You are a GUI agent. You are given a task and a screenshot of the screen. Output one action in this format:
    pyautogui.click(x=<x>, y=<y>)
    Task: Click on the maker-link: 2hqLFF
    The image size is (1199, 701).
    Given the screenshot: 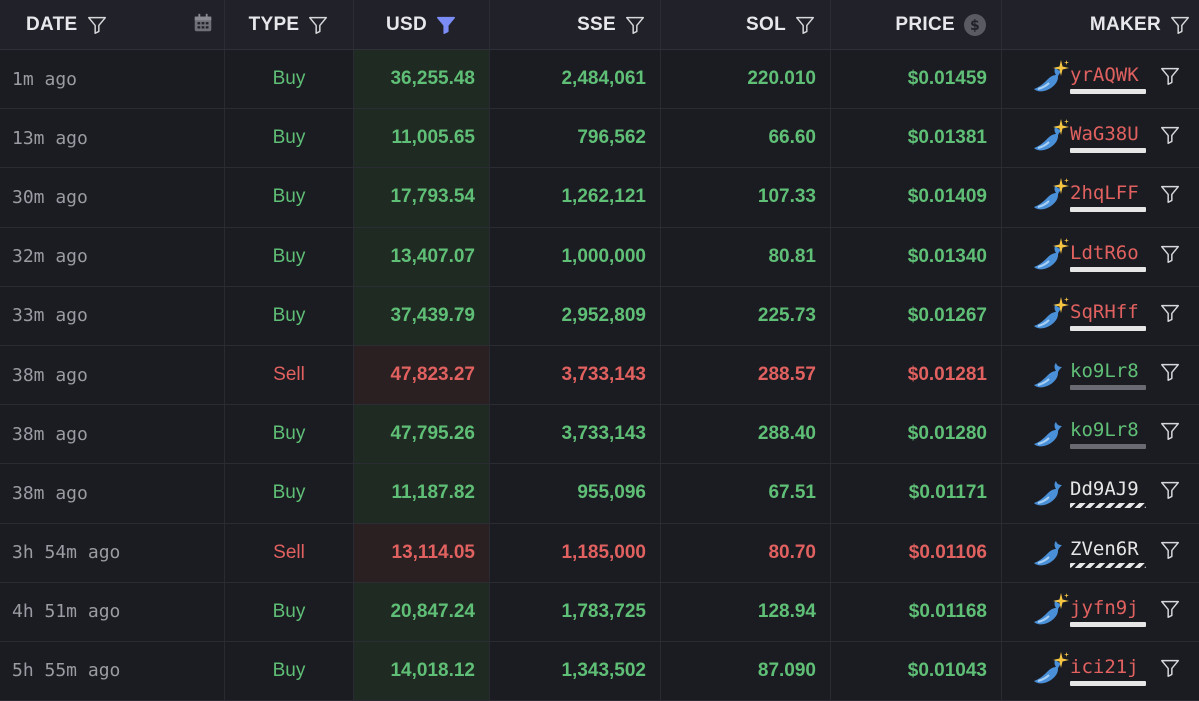 What is the action you would take?
    pyautogui.click(x=1108, y=197)
    